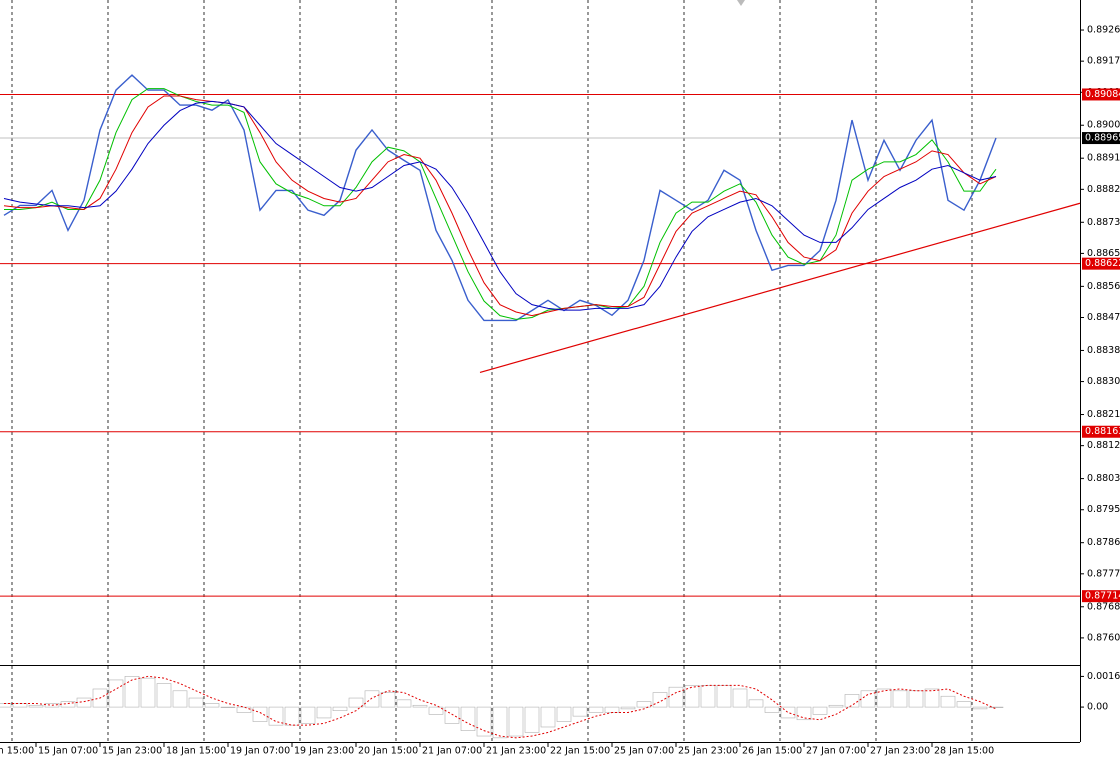  I want to click on x-tick-label: 25 Jan 07:00, so click(644, 751).